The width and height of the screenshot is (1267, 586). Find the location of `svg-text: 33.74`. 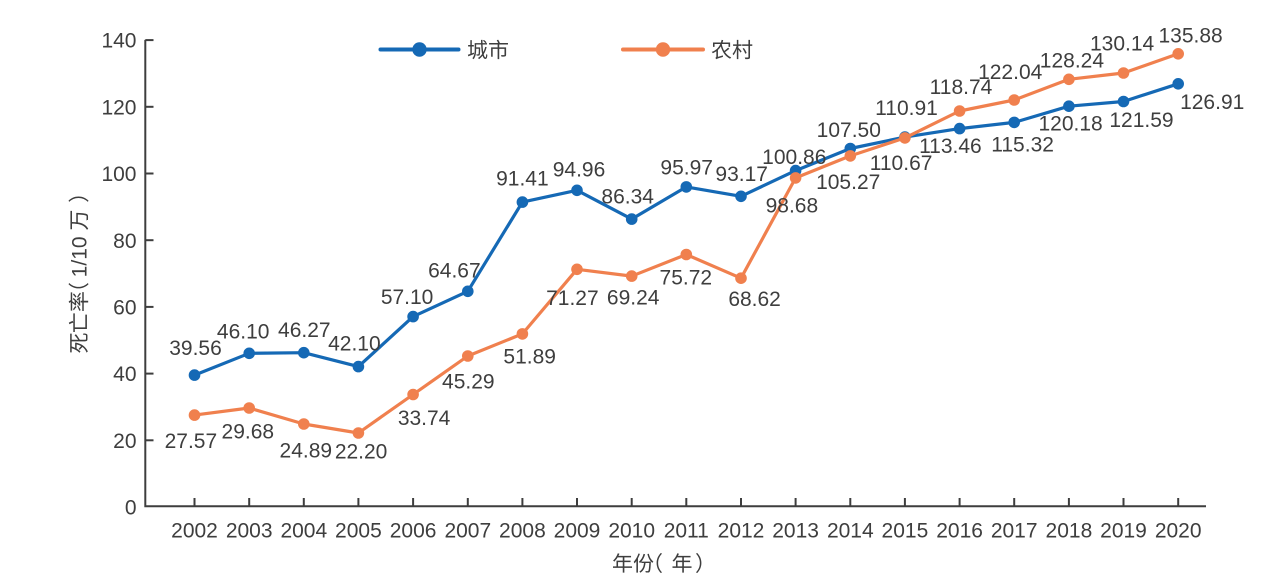

svg-text: 33.74 is located at coordinates (424, 418).